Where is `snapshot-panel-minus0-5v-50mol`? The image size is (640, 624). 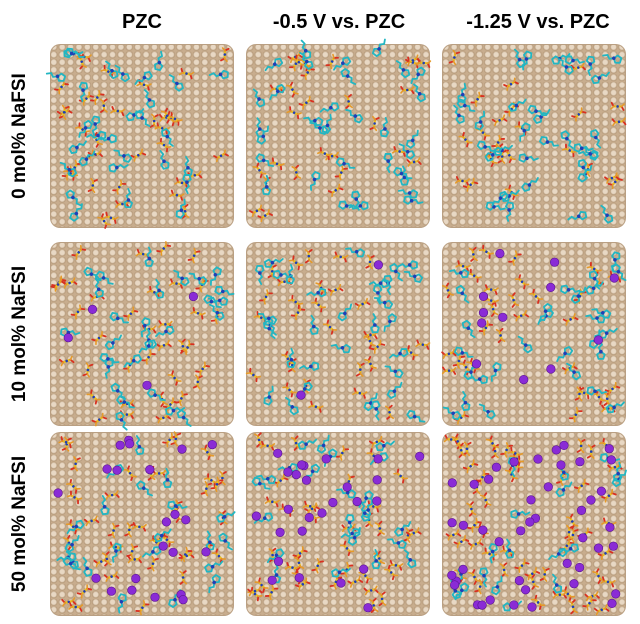
snapshot-panel-minus0-5v-50mol is located at coordinates (338, 524).